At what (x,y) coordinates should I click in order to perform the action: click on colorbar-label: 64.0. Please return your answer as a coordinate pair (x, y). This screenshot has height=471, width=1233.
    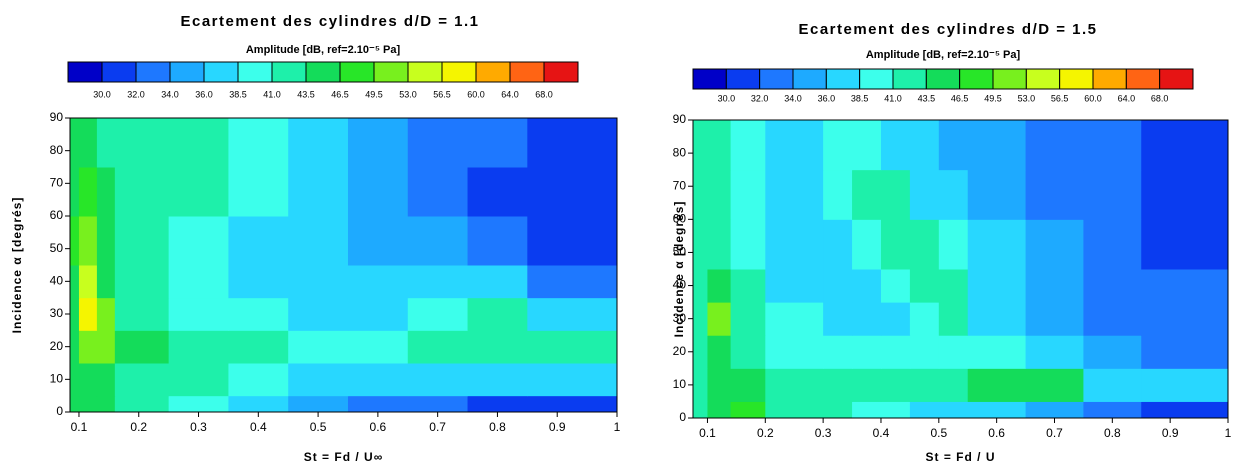
    Looking at the image, I should click on (510, 94).